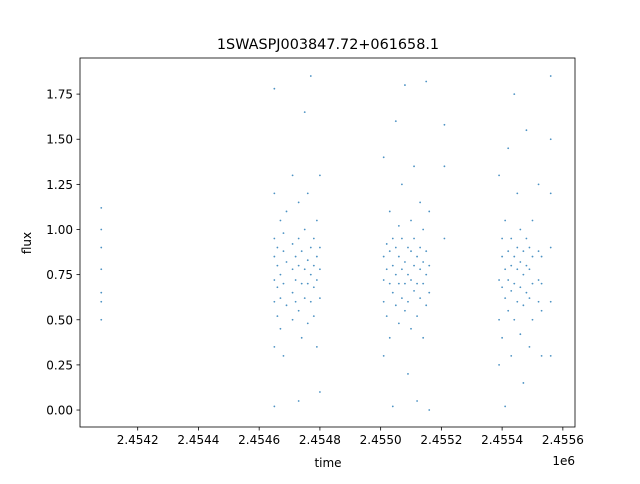  Describe the element at coordinates (59, 140) in the screenshot. I see `y-tick-label: 1.50` at that location.